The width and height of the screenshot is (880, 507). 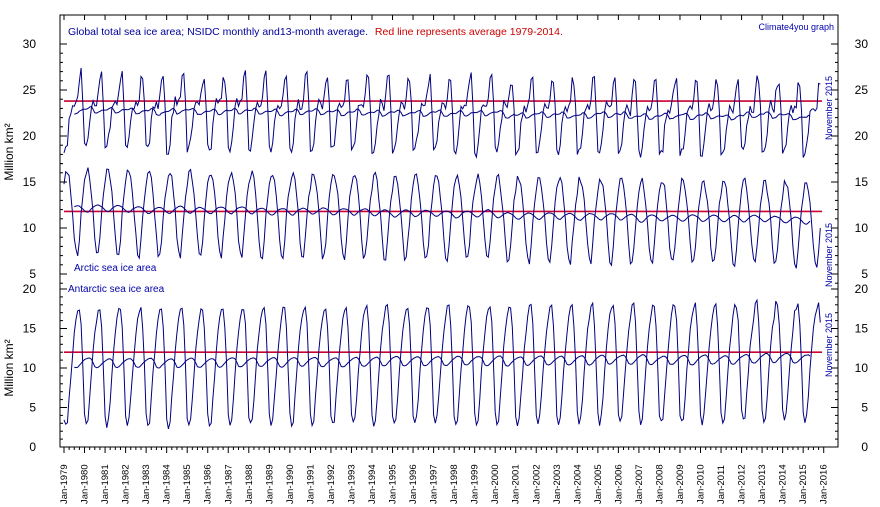 I want to click on x-tick-label: Jan-1988, so click(x=249, y=484).